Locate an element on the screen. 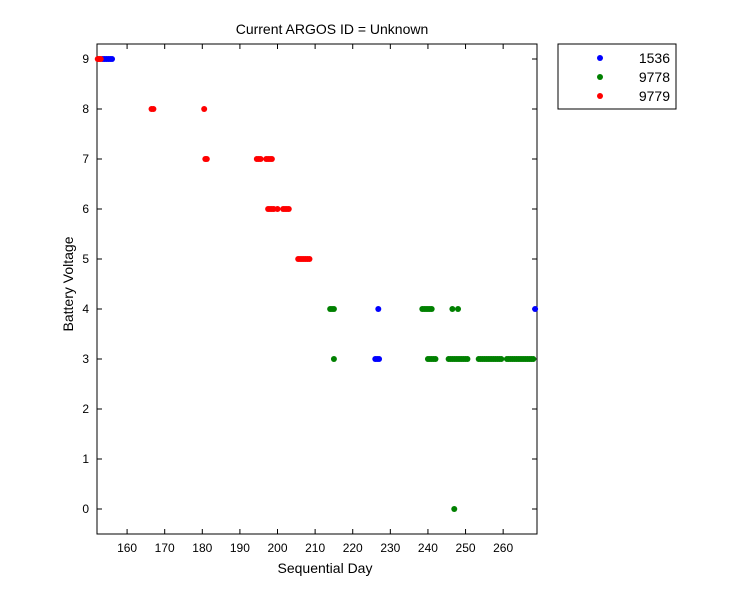 The height and width of the screenshot is (600, 750). legend-box is located at coordinates (617, 76).